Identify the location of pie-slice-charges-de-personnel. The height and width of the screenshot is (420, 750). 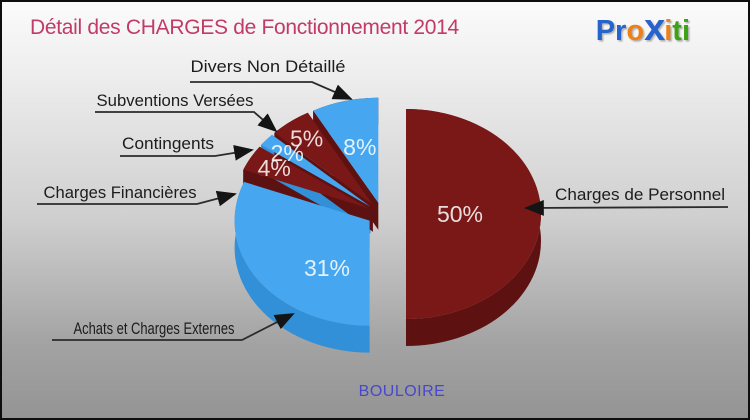
(473, 214).